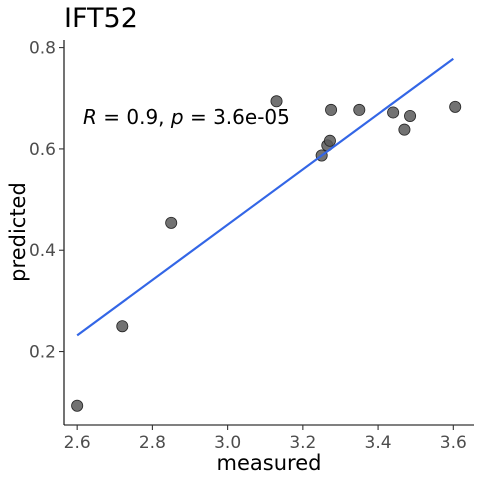 The image size is (480, 480). Describe the element at coordinates (453, 443) in the screenshot. I see `x-tick-label: 3.6` at that location.